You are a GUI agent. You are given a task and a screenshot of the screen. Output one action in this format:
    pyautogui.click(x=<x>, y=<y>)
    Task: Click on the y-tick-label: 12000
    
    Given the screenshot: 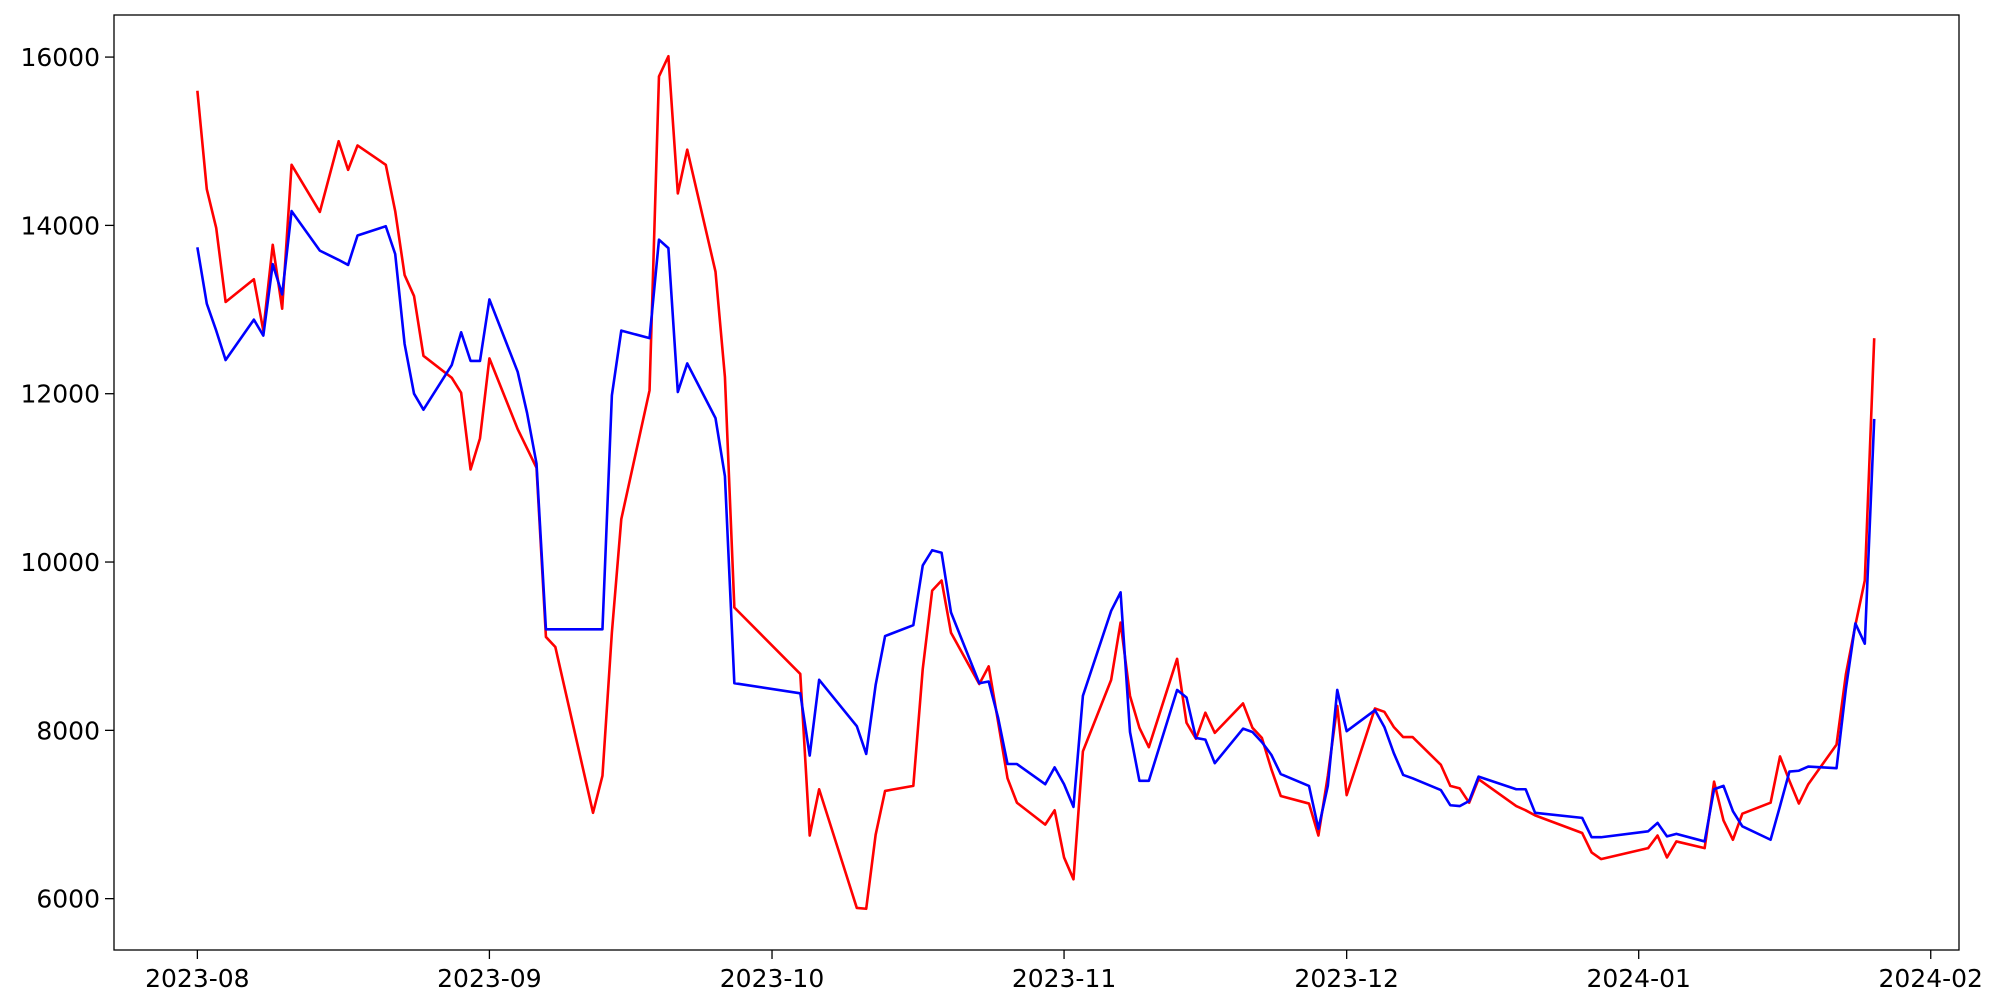 What is the action you would take?
    pyautogui.click(x=60, y=394)
    